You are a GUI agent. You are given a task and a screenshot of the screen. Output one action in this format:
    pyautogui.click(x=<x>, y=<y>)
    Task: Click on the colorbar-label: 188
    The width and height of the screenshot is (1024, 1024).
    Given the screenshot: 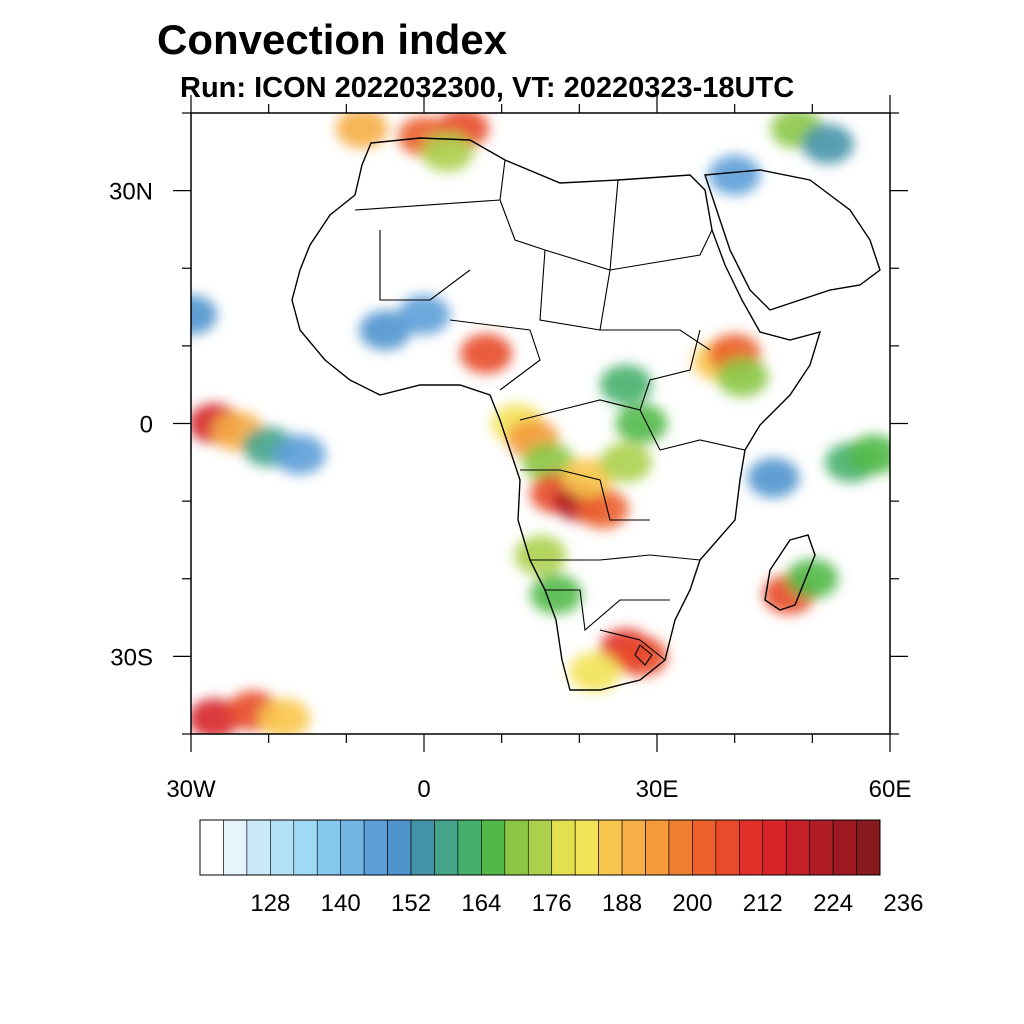 What is the action you would take?
    pyautogui.click(x=622, y=903)
    